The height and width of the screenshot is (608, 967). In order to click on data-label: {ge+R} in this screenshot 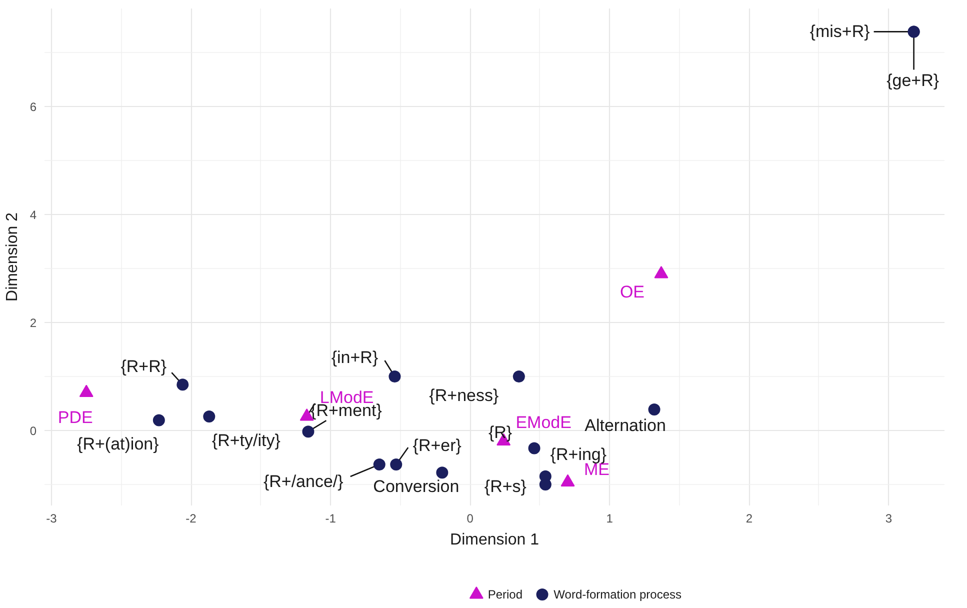, I will do `click(913, 80)`.